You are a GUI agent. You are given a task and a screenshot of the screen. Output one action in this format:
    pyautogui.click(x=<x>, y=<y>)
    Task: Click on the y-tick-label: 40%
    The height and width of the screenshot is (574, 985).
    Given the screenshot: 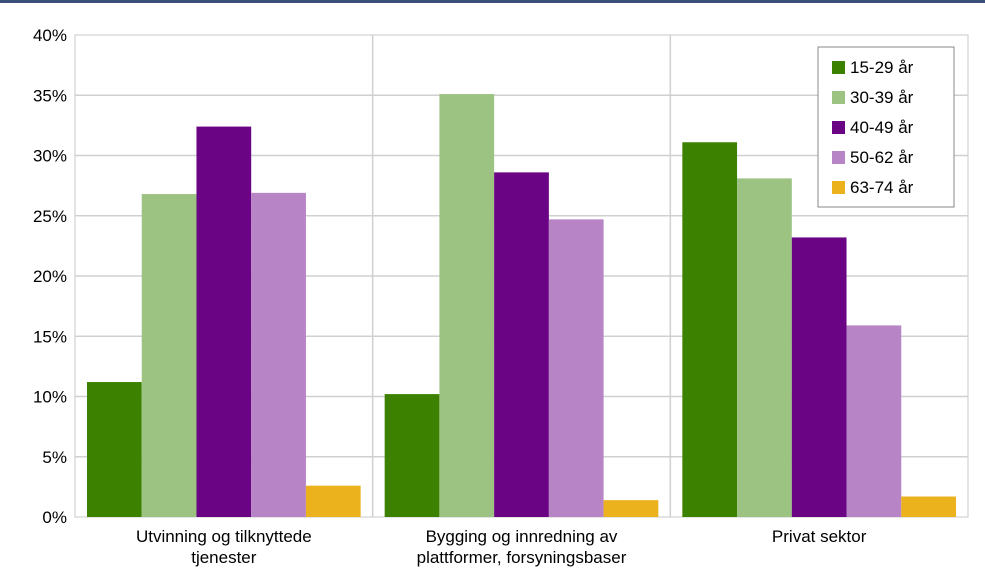 What is the action you would take?
    pyautogui.click(x=50, y=35)
    